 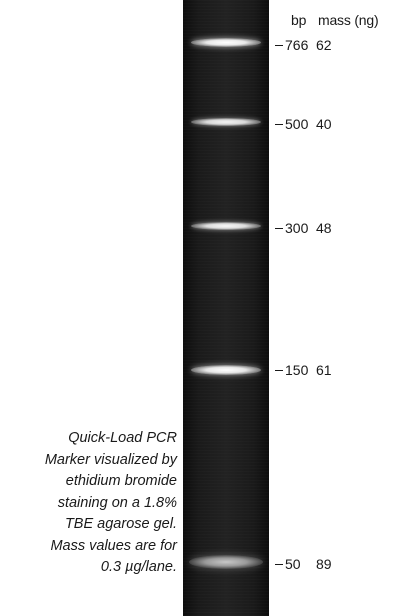 What do you see at coordinates (324, 124) in the screenshot?
I see `mass-label: 40` at bounding box center [324, 124].